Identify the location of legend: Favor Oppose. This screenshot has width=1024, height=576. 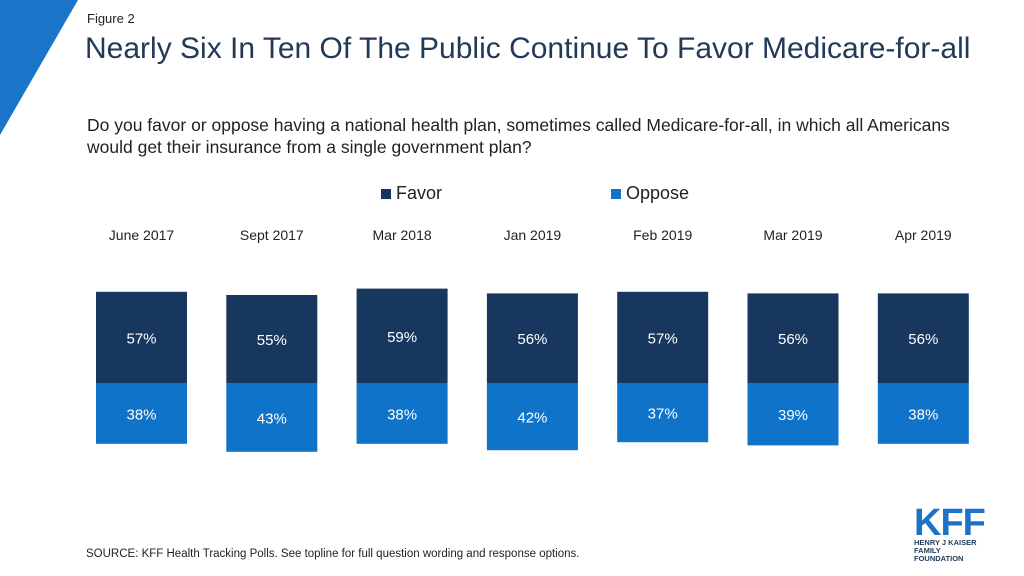
(512, 194).